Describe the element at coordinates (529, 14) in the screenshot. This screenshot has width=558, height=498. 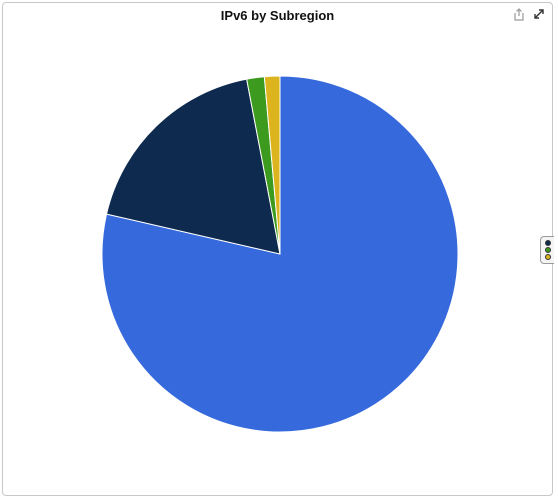
I see `widget-toolbar` at that location.